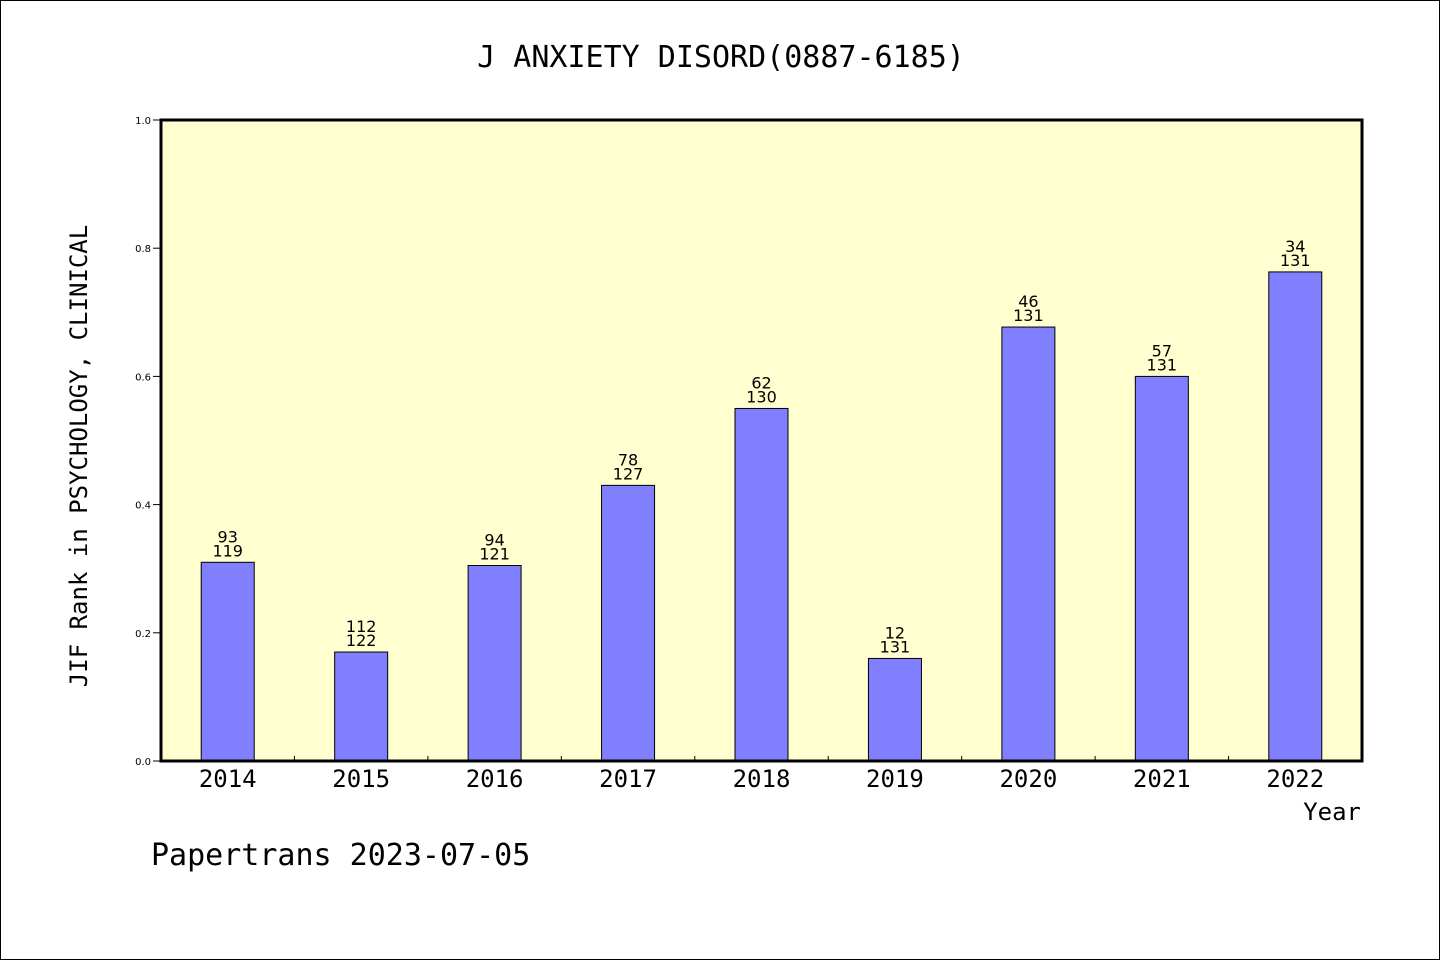  I want to click on bar-rank-label: 46, so click(1028, 301).